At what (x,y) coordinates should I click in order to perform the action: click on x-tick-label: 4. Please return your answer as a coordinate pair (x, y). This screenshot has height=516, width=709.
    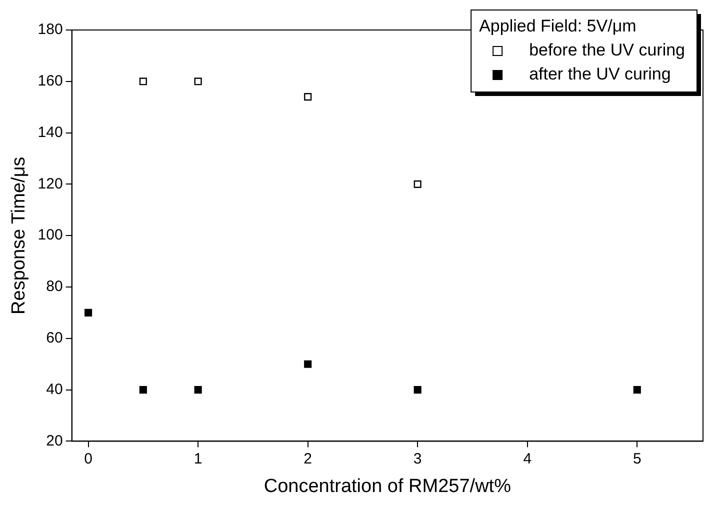
    Looking at the image, I should click on (527, 459).